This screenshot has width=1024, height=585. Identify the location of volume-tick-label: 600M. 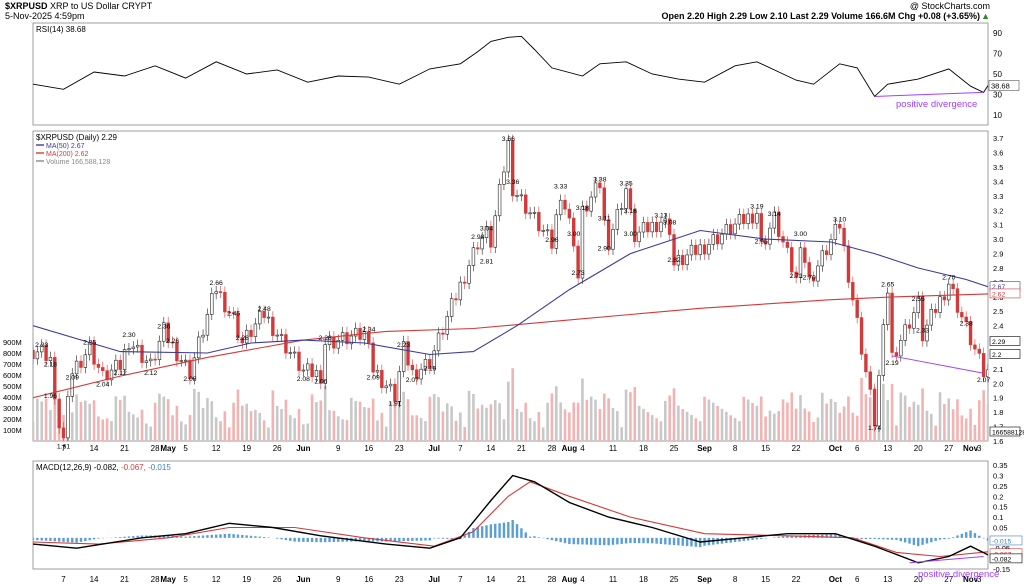
(12, 375).